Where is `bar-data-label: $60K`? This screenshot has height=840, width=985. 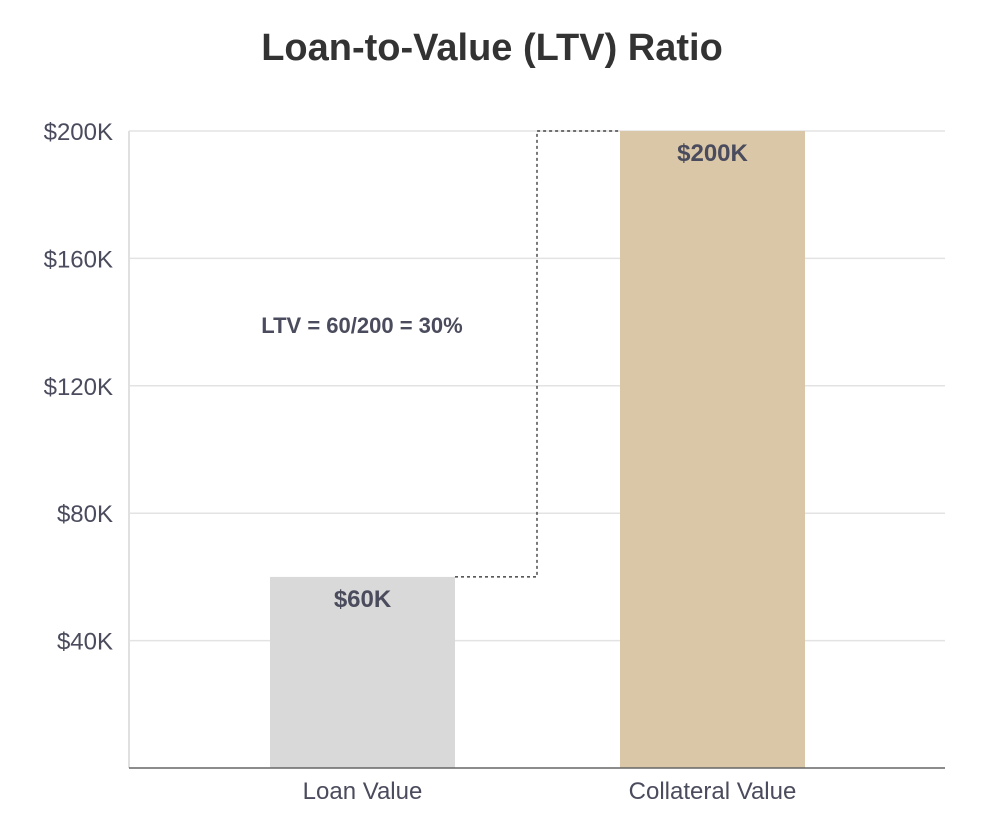
bar-data-label: $60K is located at coordinates (363, 599).